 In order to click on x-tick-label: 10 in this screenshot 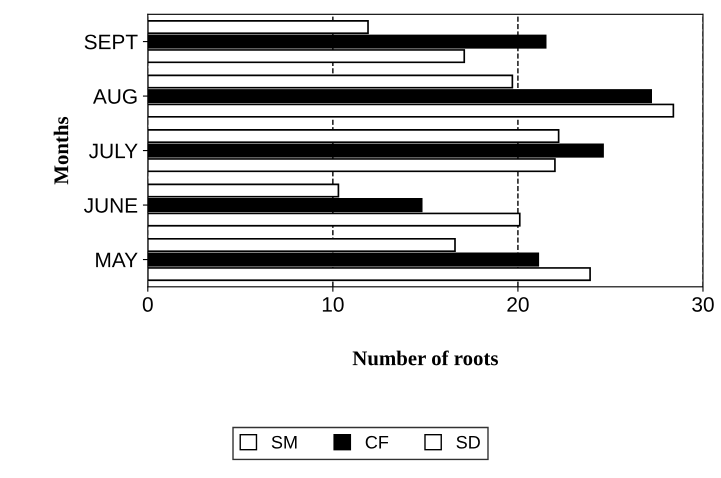, I will do `click(333, 304)`.